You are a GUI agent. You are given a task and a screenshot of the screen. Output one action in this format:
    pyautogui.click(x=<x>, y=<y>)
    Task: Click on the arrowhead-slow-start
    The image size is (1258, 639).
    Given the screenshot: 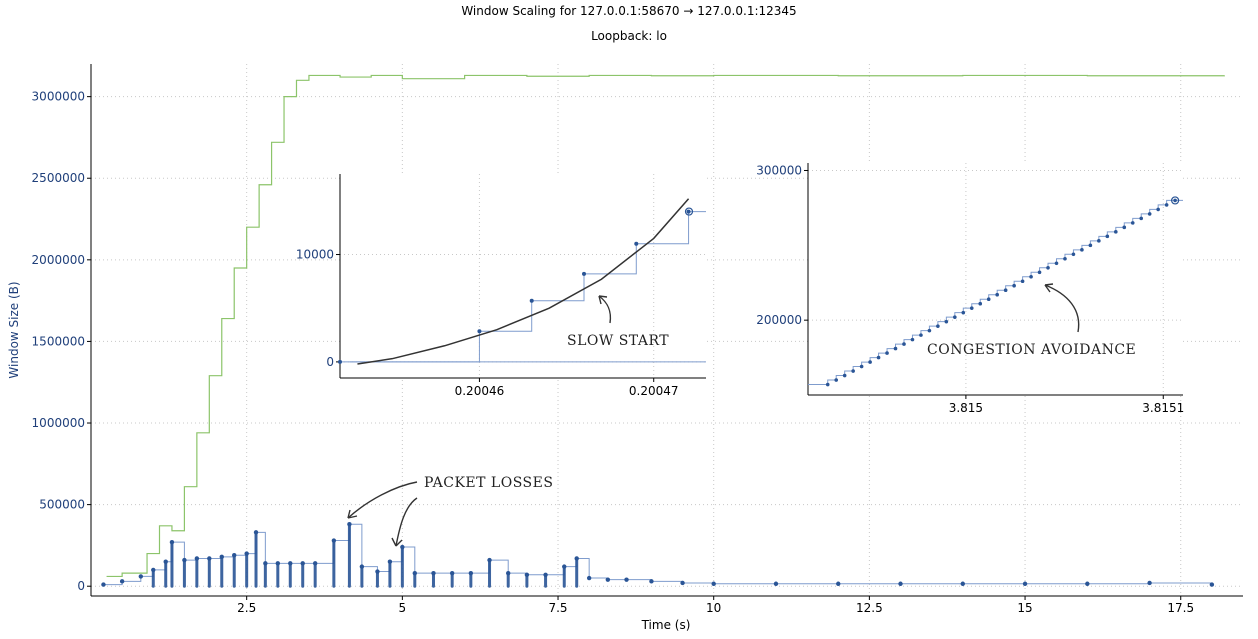 What is the action you would take?
    pyautogui.click(x=603, y=300)
    